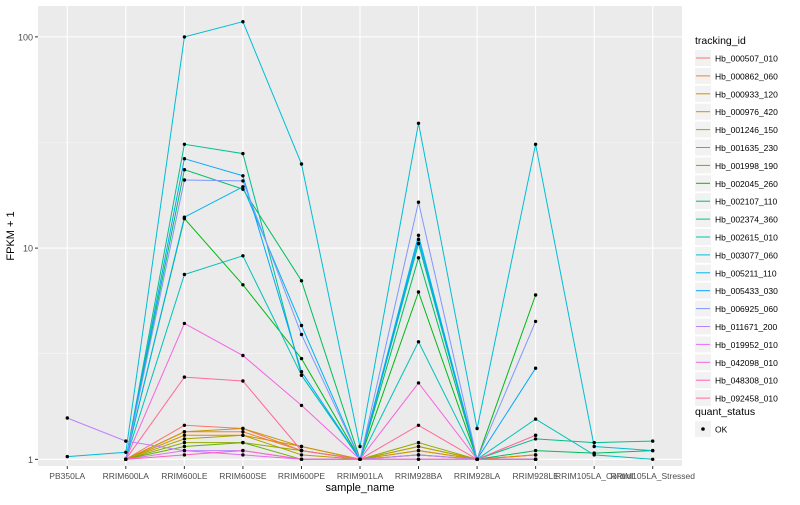 This screenshot has width=800, height=505. What do you see at coordinates (703, 429) in the screenshot?
I see `legend-point-swatch` at bounding box center [703, 429].